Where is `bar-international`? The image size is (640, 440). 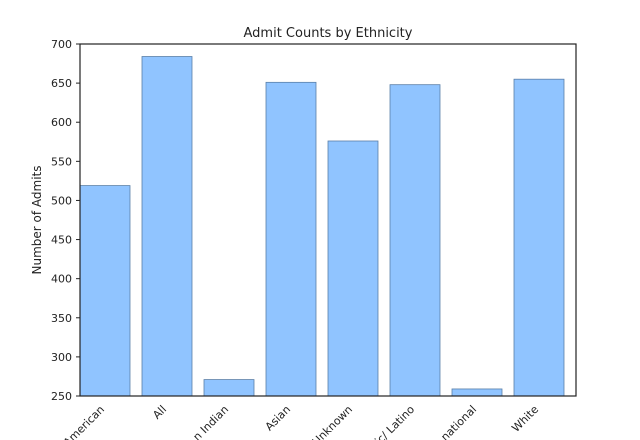 bar-international is located at coordinates (477, 392).